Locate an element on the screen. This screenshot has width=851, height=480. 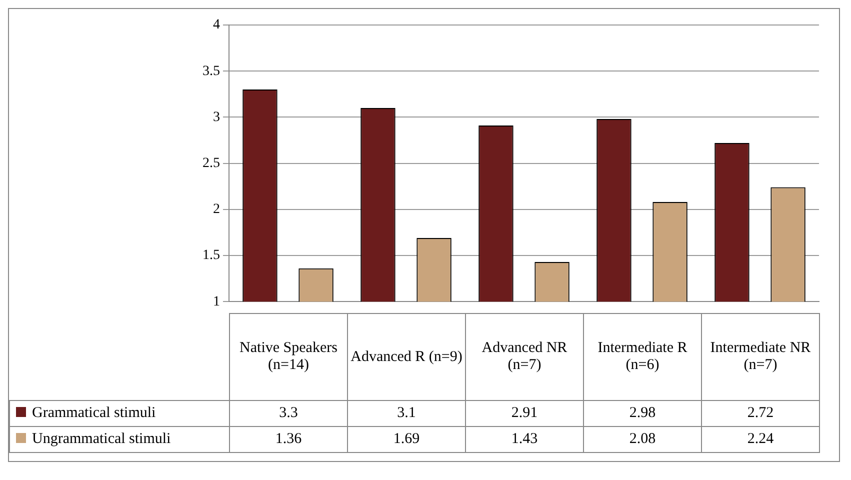
data-label: 2.08 is located at coordinates (643, 439).